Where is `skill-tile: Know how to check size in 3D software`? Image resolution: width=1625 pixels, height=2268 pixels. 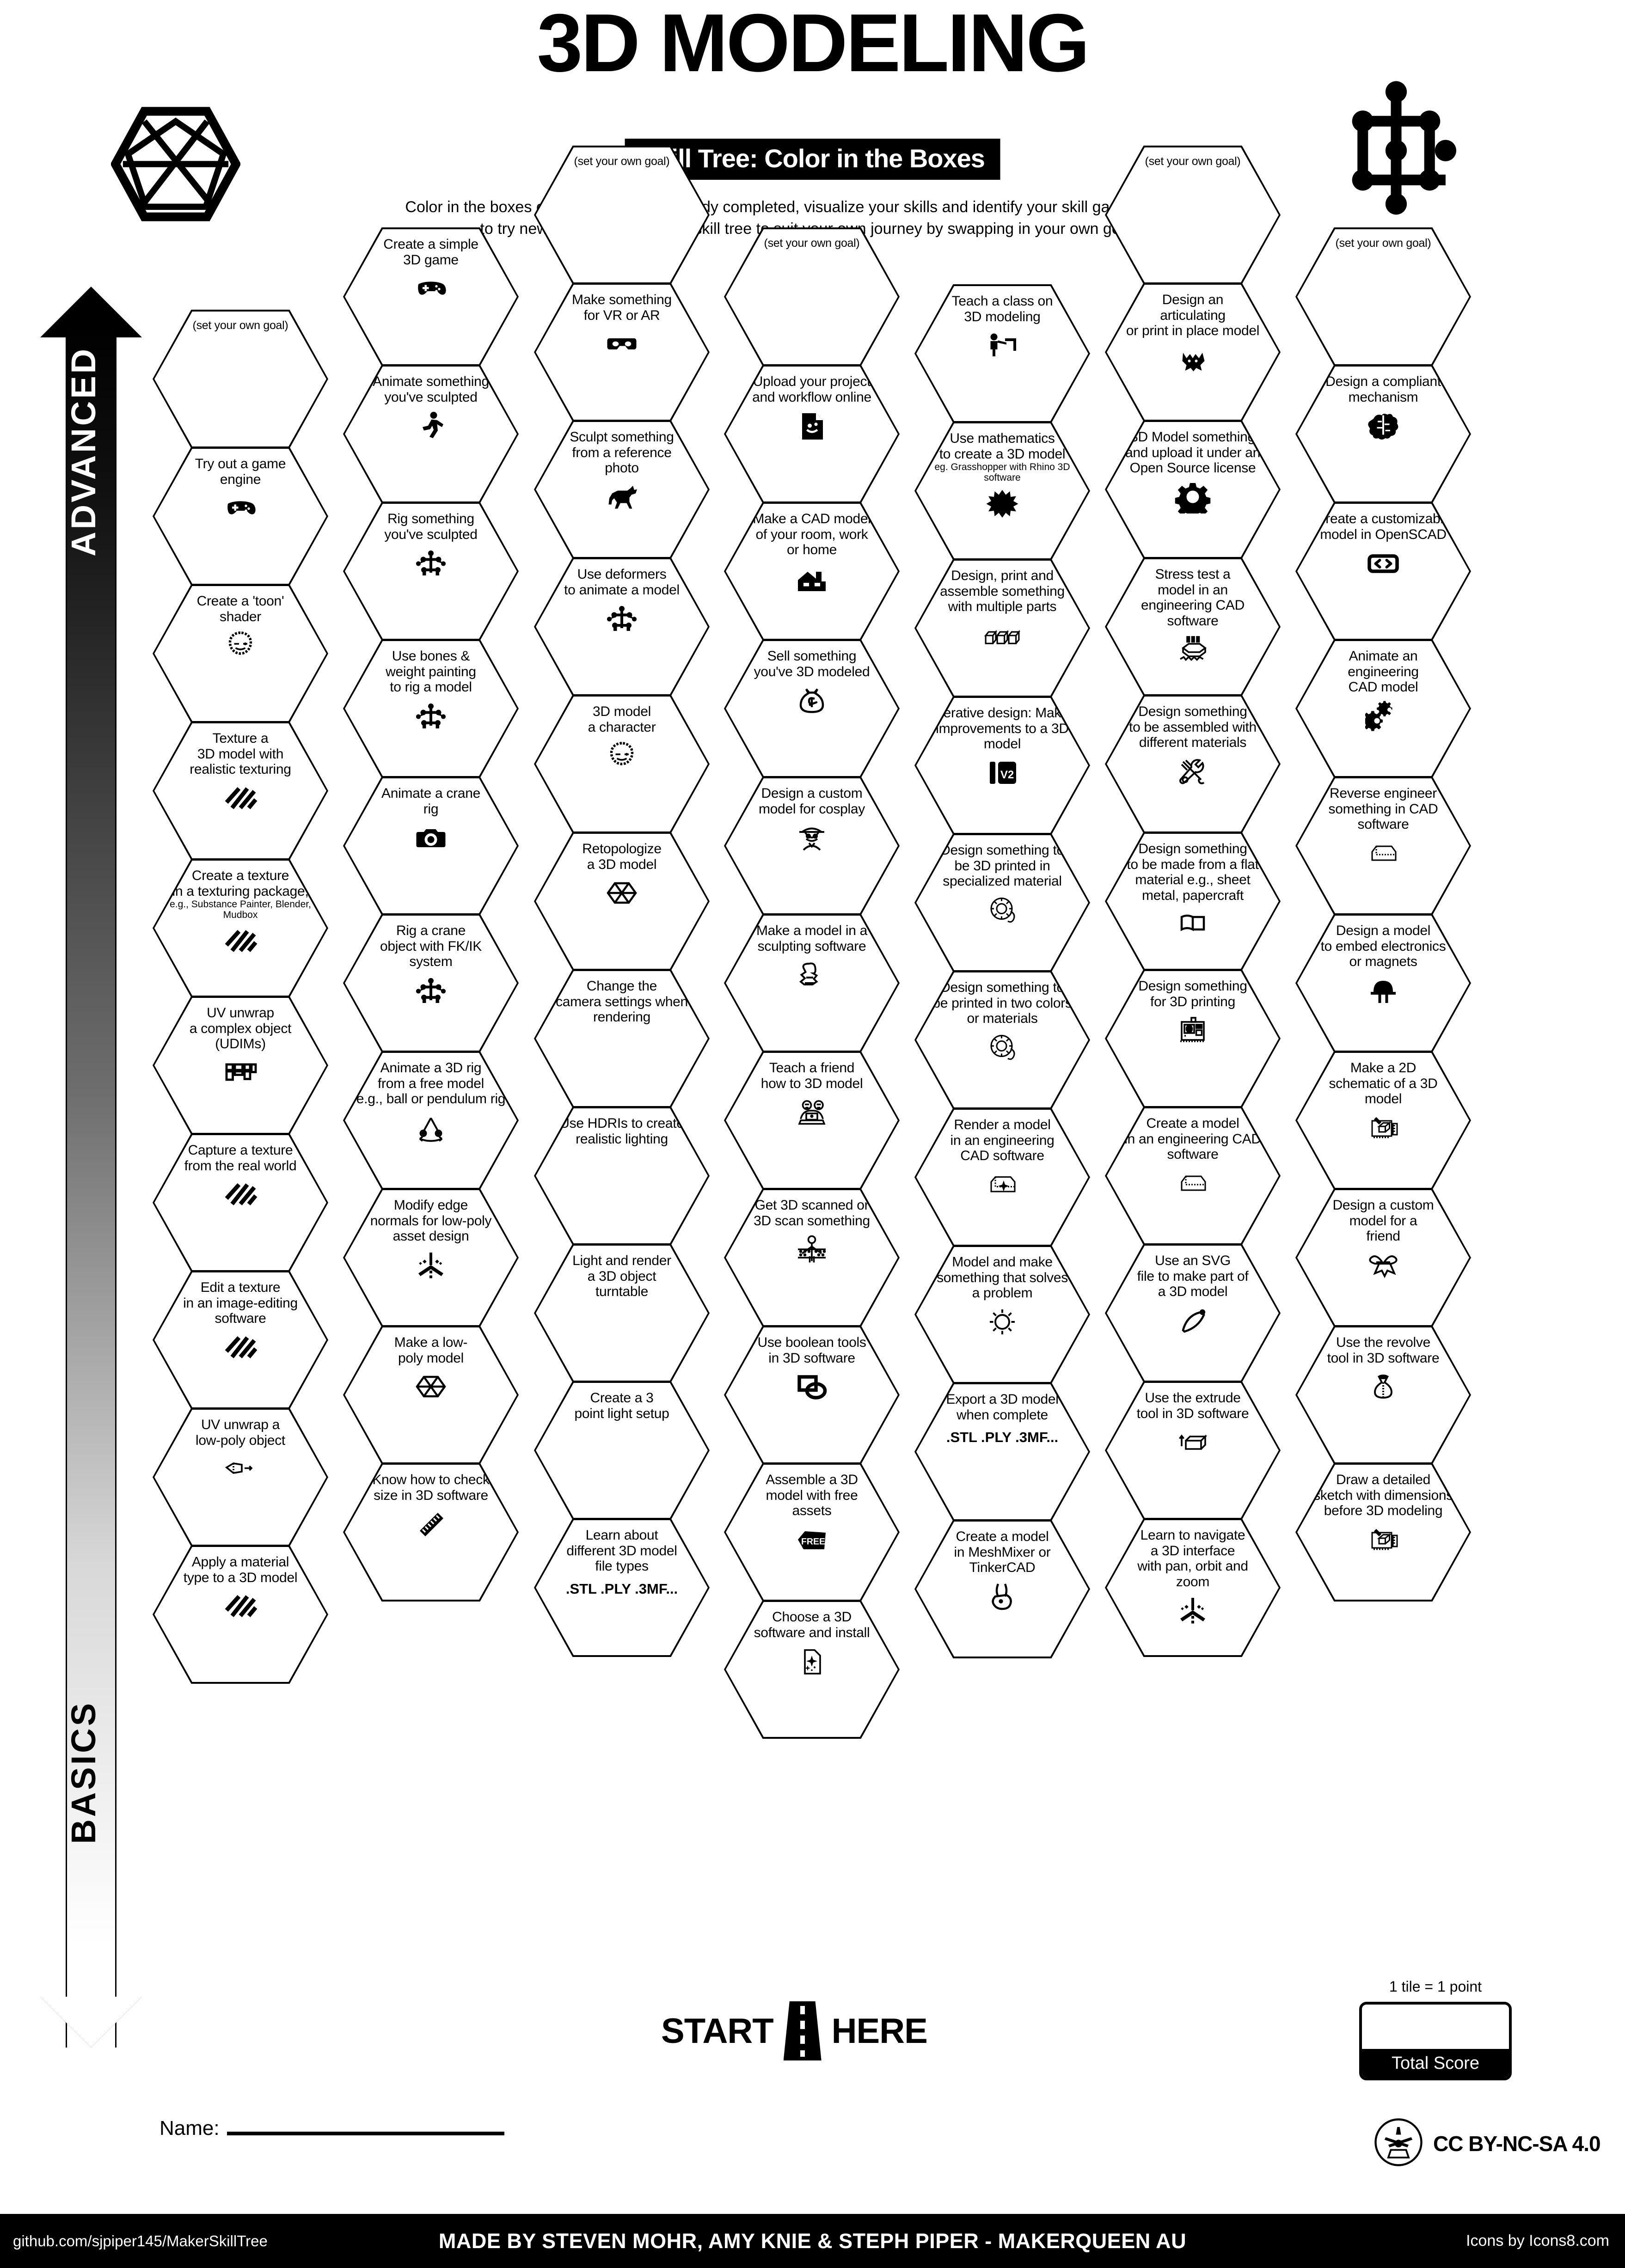 skill-tile: Know how to check size in 3D software is located at coordinates (431, 1533).